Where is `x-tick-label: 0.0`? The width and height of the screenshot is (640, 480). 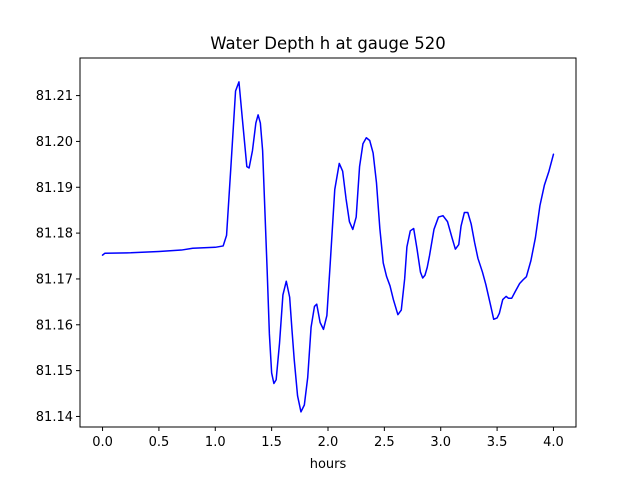
x-tick-label: 0.0 is located at coordinates (102, 442).